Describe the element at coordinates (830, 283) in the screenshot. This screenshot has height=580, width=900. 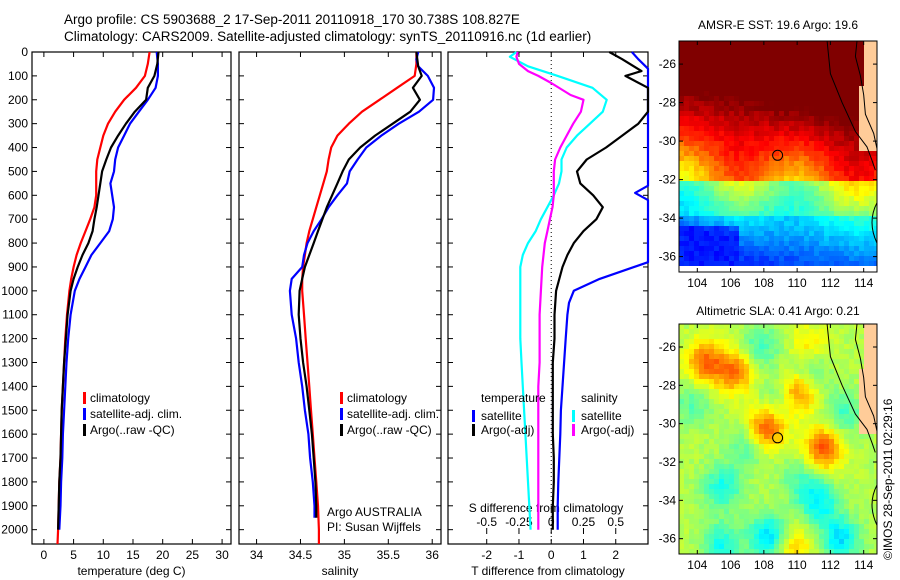
I see `x-tick-label: 112` at that location.